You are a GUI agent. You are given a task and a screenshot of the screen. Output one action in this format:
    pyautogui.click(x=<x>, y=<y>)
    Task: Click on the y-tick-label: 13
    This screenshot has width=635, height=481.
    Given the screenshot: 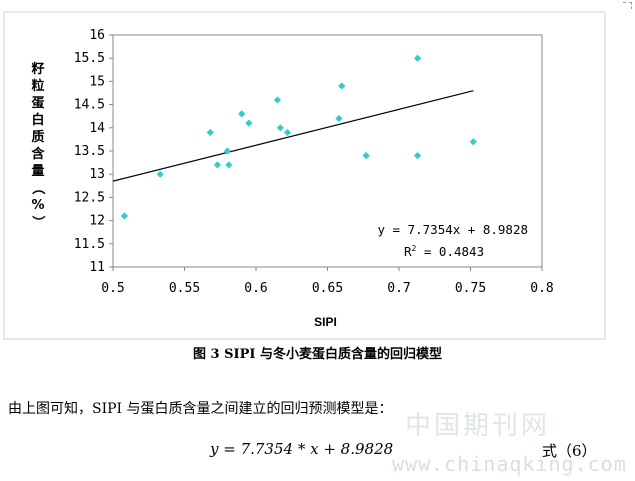 What is the action you would take?
    pyautogui.click(x=97, y=174)
    